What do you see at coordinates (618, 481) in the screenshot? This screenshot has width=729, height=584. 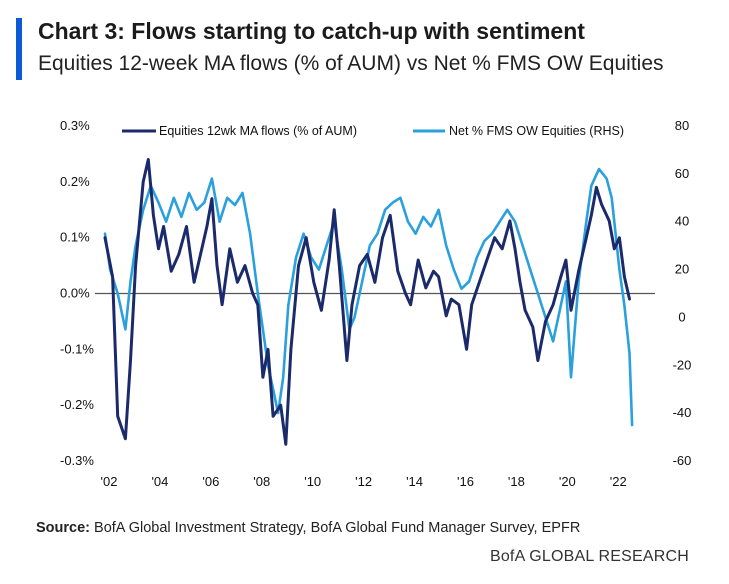 I see `x-tick-label: '22` at bounding box center [618, 481].